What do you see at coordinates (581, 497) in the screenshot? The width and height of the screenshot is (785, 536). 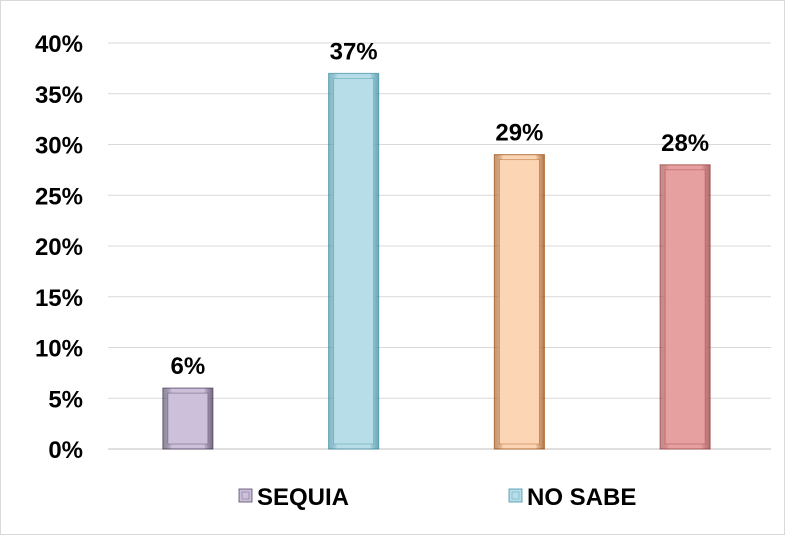 I see `legend-label: NO SABE` at bounding box center [581, 497].